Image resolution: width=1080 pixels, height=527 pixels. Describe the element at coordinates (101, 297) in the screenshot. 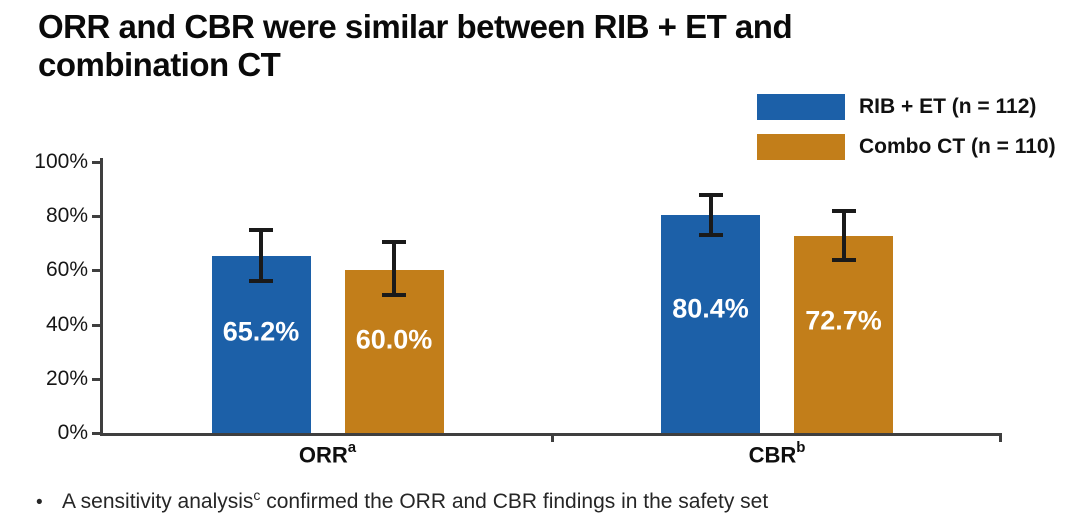

I see `y-axis-line` at that location.